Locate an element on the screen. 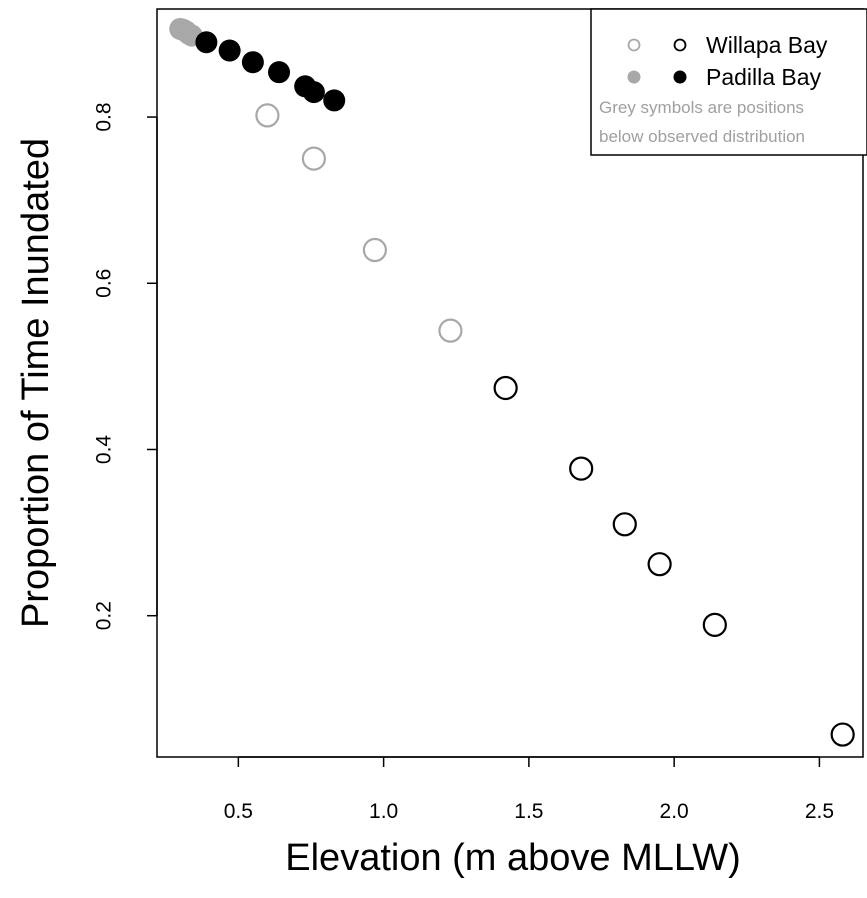 The width and height of the screenshot is (867, 898). y-tick-label: 0.6 is located at coordinates (104, 283).